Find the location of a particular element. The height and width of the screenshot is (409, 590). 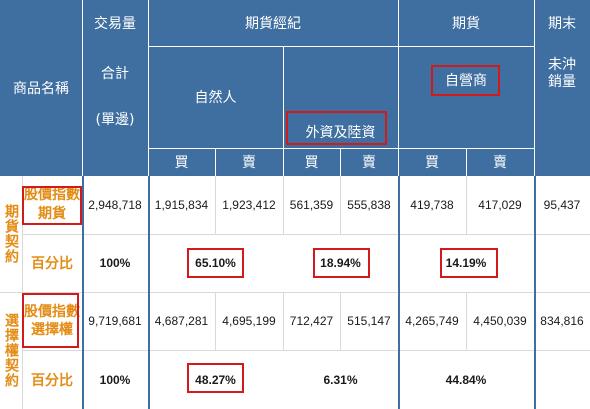

proprietary-label: 自營商 is located at coordinates (466, 81).